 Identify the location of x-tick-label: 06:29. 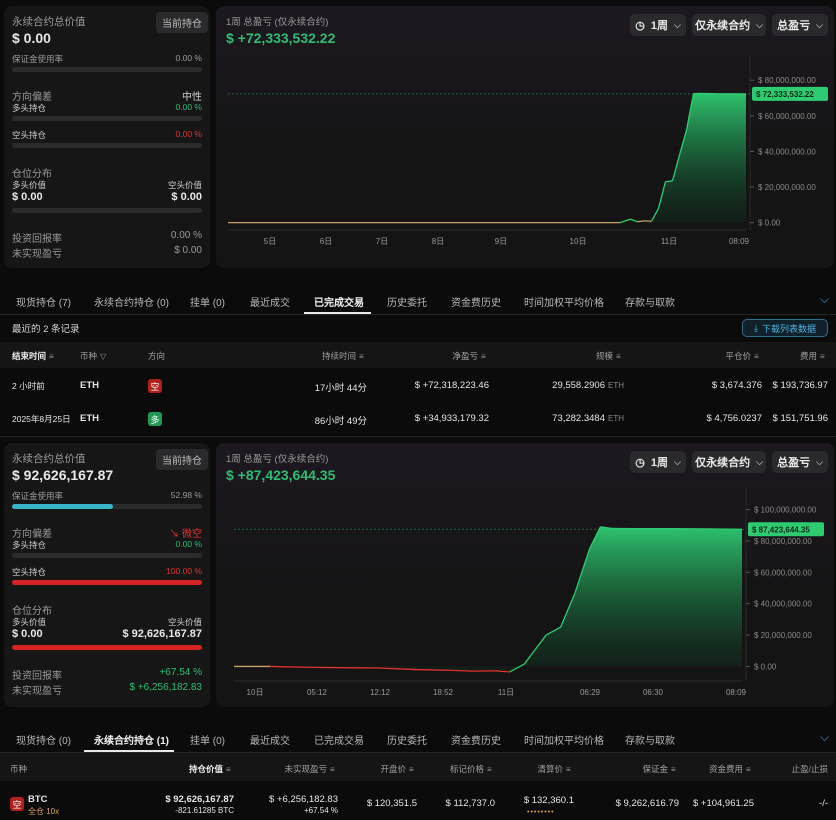
(590, 692).